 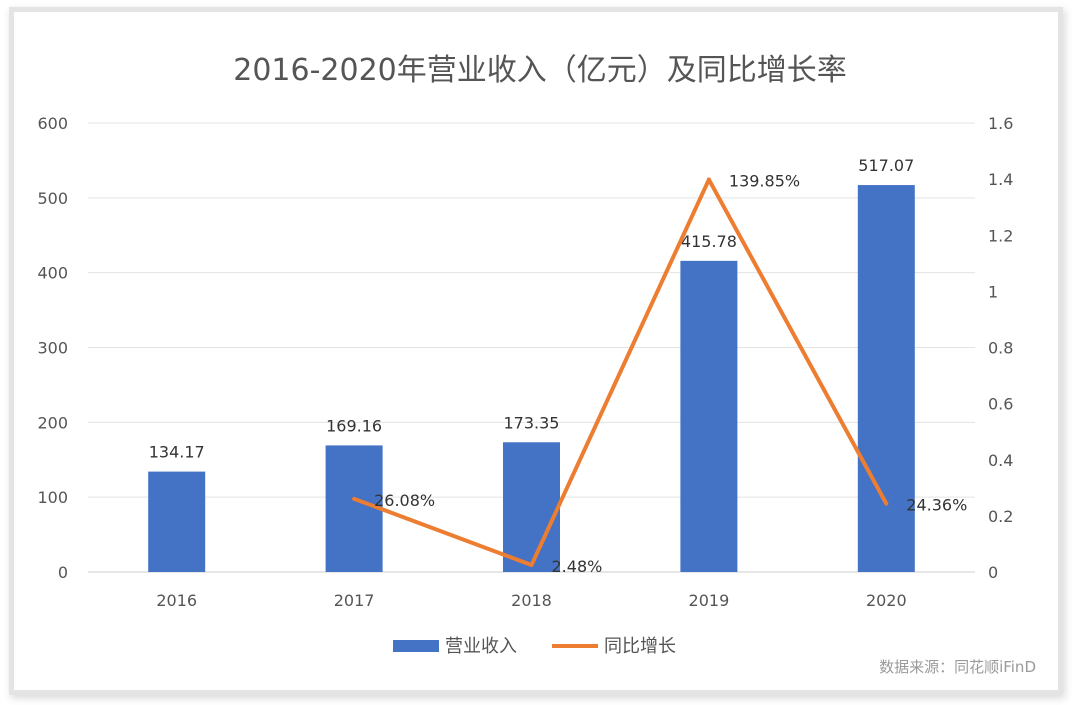 What do you see at coordinates (416, 646) in the screenshot?
I see `legend-swatch-bar` at bounding box center [416, 646].